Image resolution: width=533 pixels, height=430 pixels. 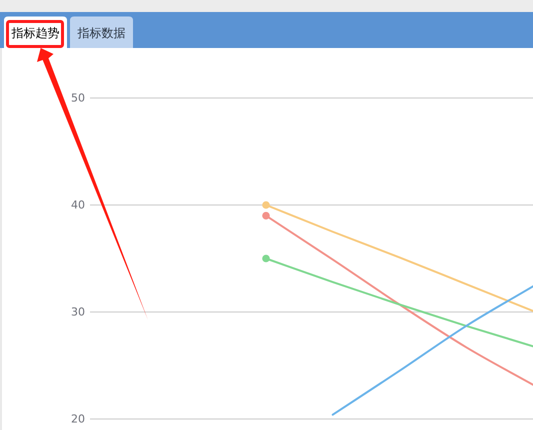 I want to click on y-tick-label: 40, so click(x=78, y=205).